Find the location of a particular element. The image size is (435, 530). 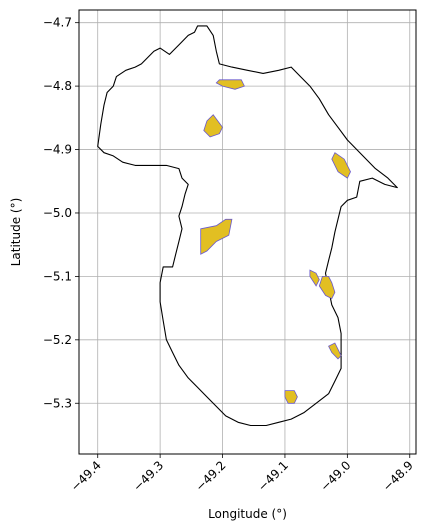

patch-south-east is located at coordinates (335, 351).